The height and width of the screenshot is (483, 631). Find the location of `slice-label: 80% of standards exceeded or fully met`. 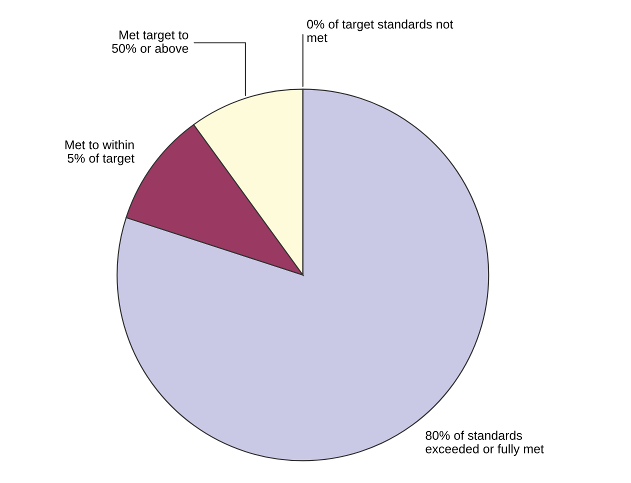

slice-label: 80% of standards exceeded or fully met is located at coordinates (485, 443).